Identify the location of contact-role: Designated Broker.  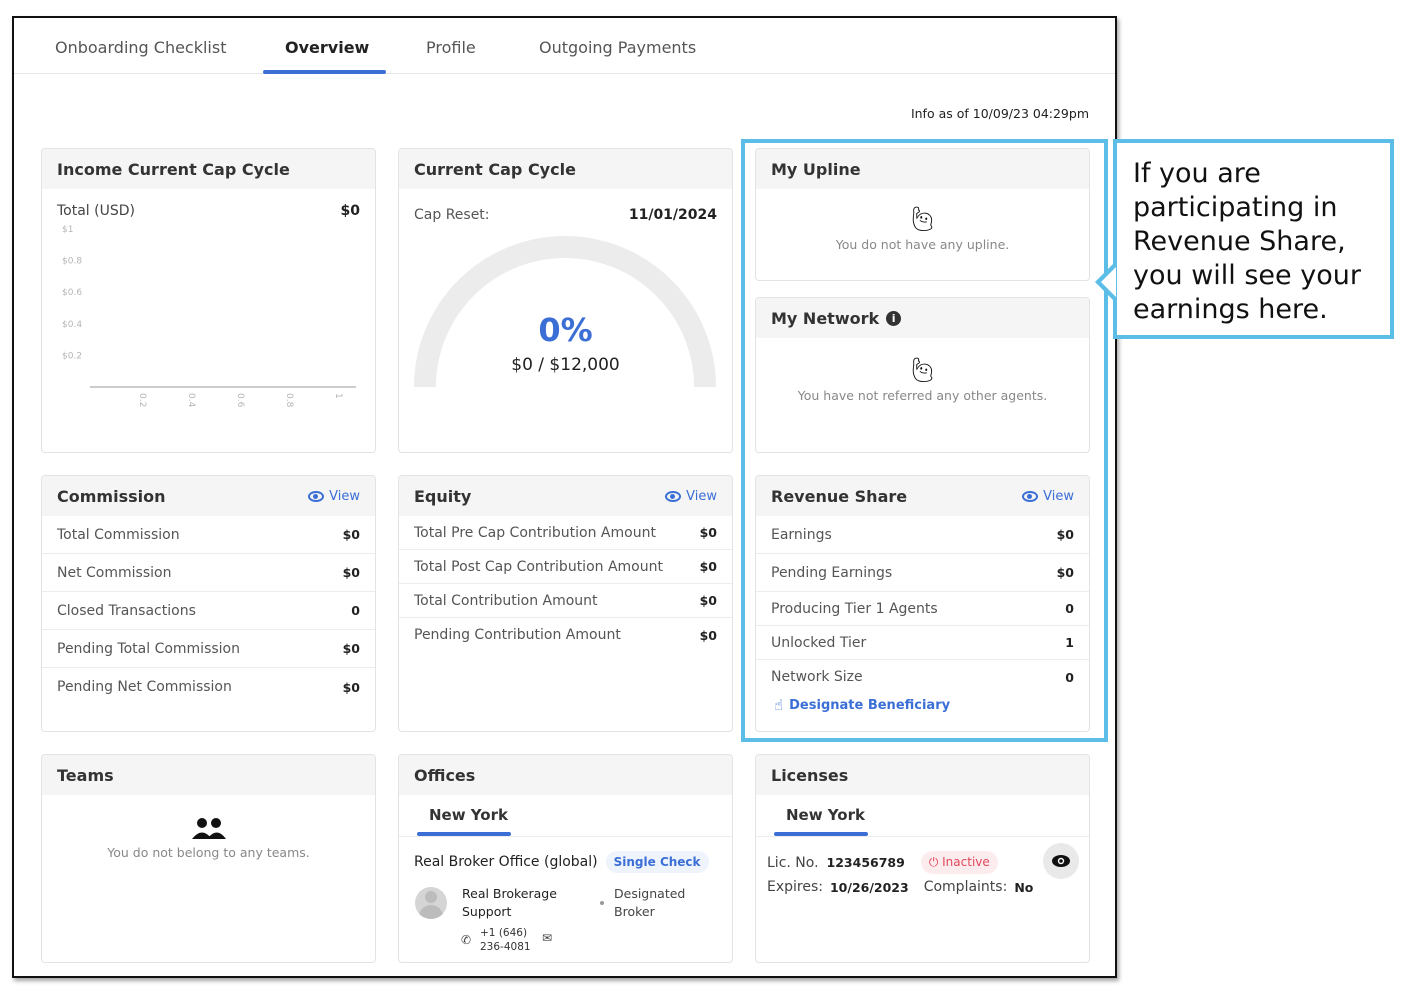
(650, 902).